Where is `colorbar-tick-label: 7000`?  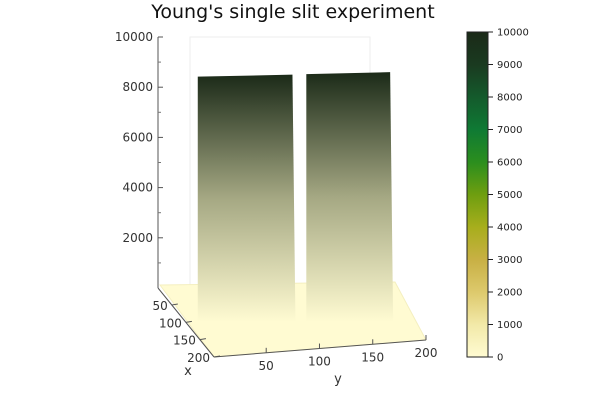 colorbar-tick-label: 7000 is located at coordinates (509, 130).